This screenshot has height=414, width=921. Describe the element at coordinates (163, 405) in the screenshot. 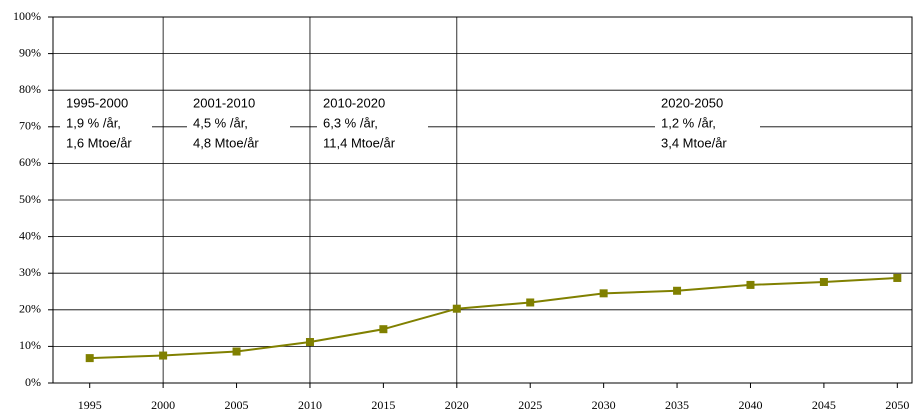

I see `x-tick-label: 2000` at that location.